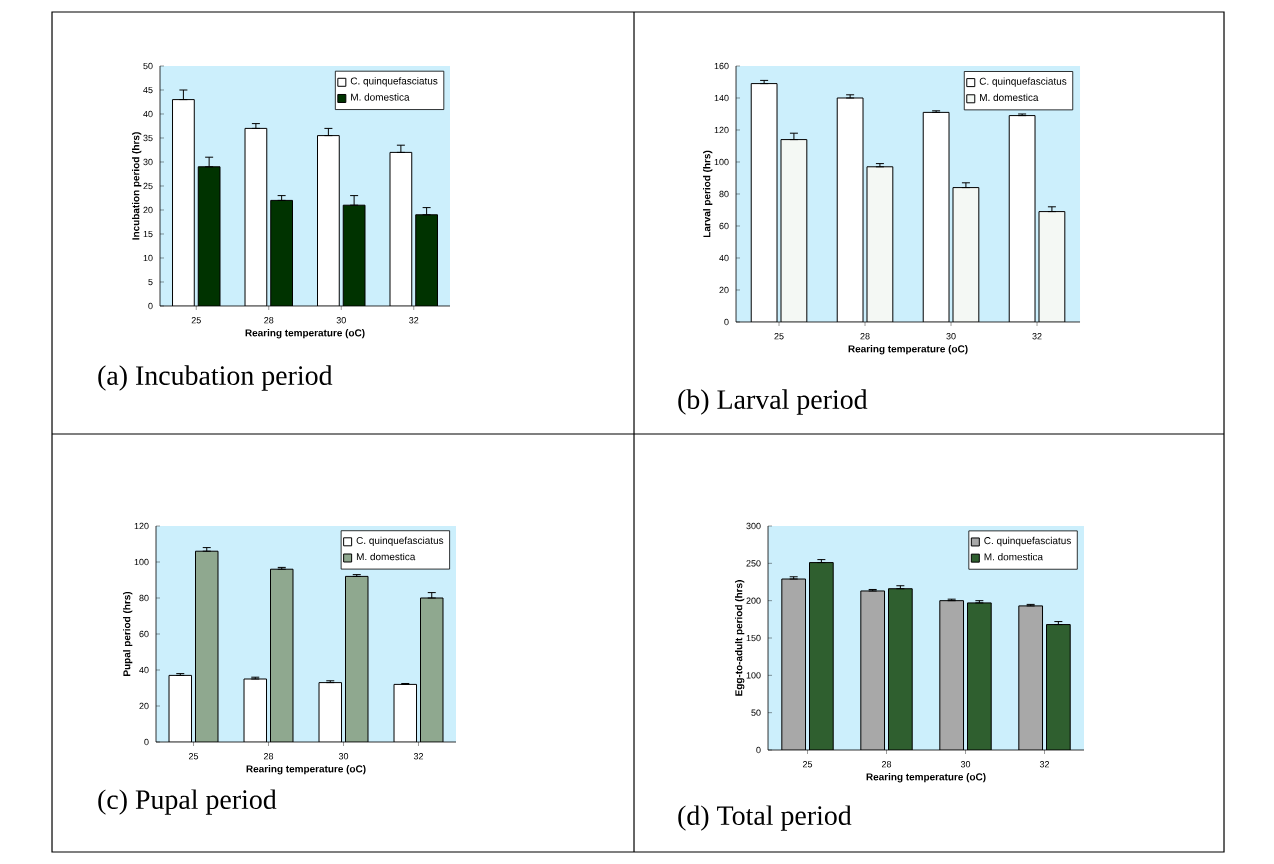  What do you see at coordinates (215, 378) in the screenshot?
I see `text: (a) Incubation period` at bounding box center [215, 378].